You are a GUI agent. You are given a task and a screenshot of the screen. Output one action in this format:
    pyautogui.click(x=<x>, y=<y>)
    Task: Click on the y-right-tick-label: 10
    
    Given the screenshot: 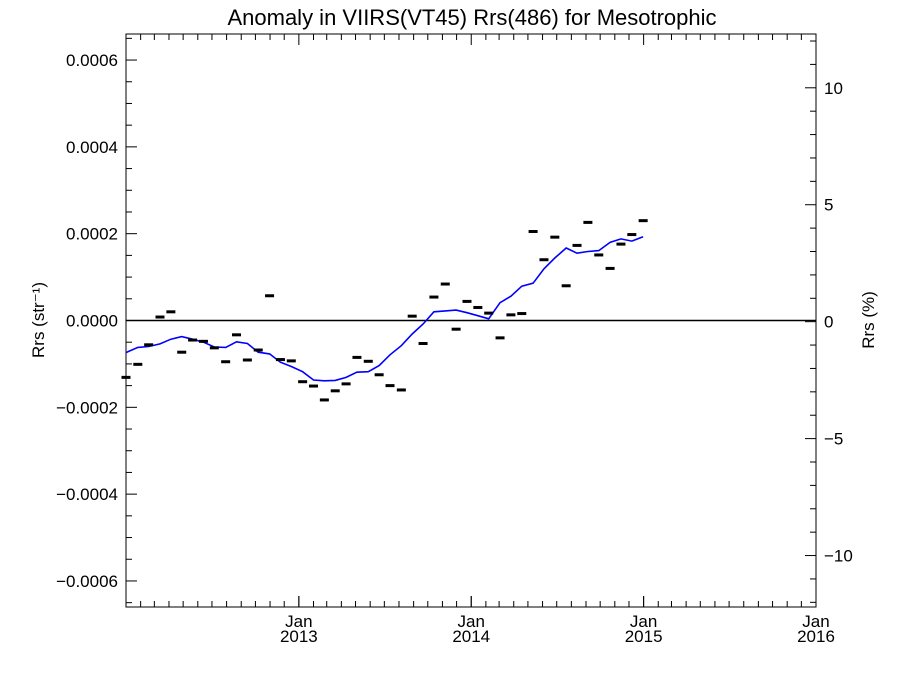 What is the action you would take?
    pyautogui.click(x=833, y=88)
    